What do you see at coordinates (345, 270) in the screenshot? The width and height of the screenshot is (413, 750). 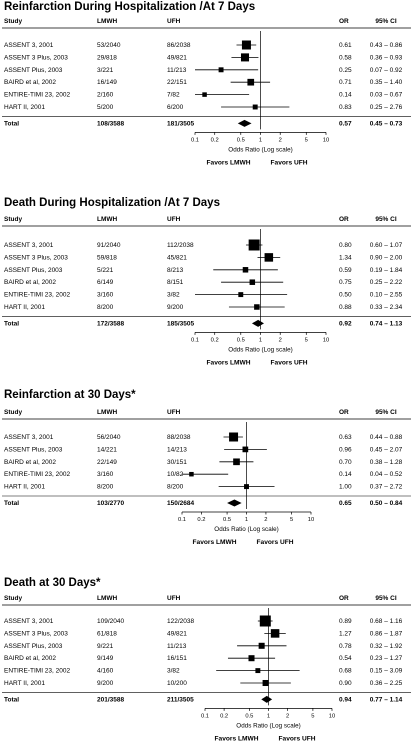 I see `odds-ratio-value: 0.59` at bounding box center [345, 270].